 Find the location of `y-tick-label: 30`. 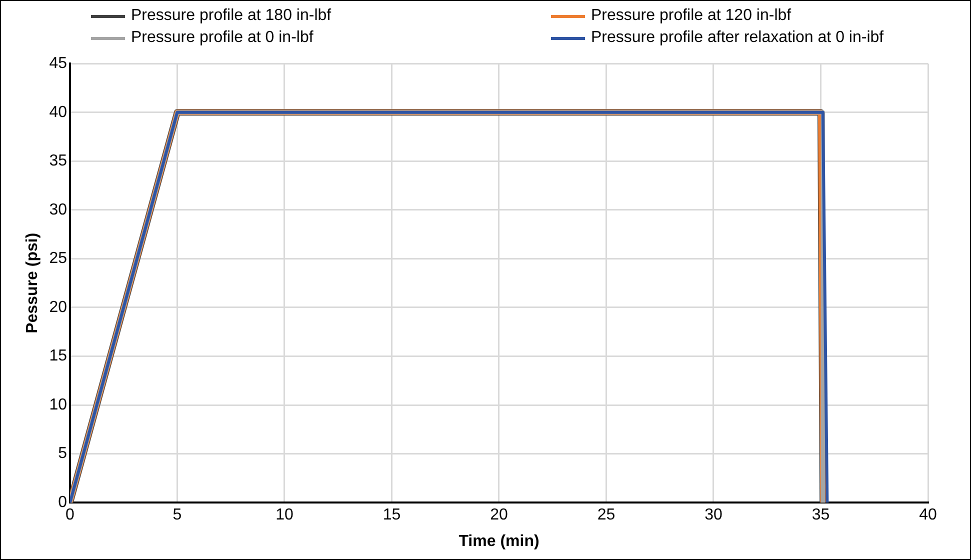

y-tick-label: 30 is located at coordinates (58, 209).